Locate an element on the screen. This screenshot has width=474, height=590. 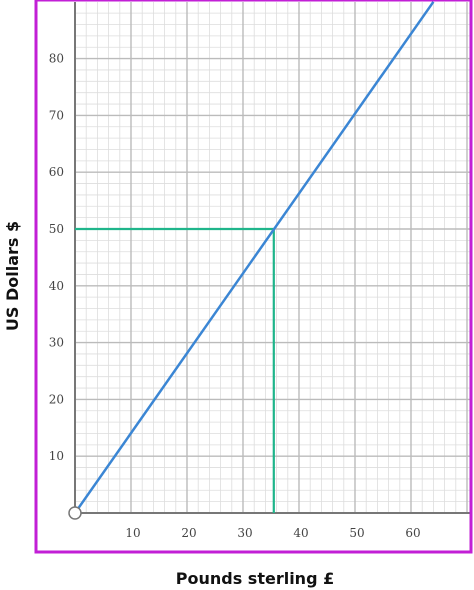
x-tick-label: 20 is located at coordinates (188, 533).